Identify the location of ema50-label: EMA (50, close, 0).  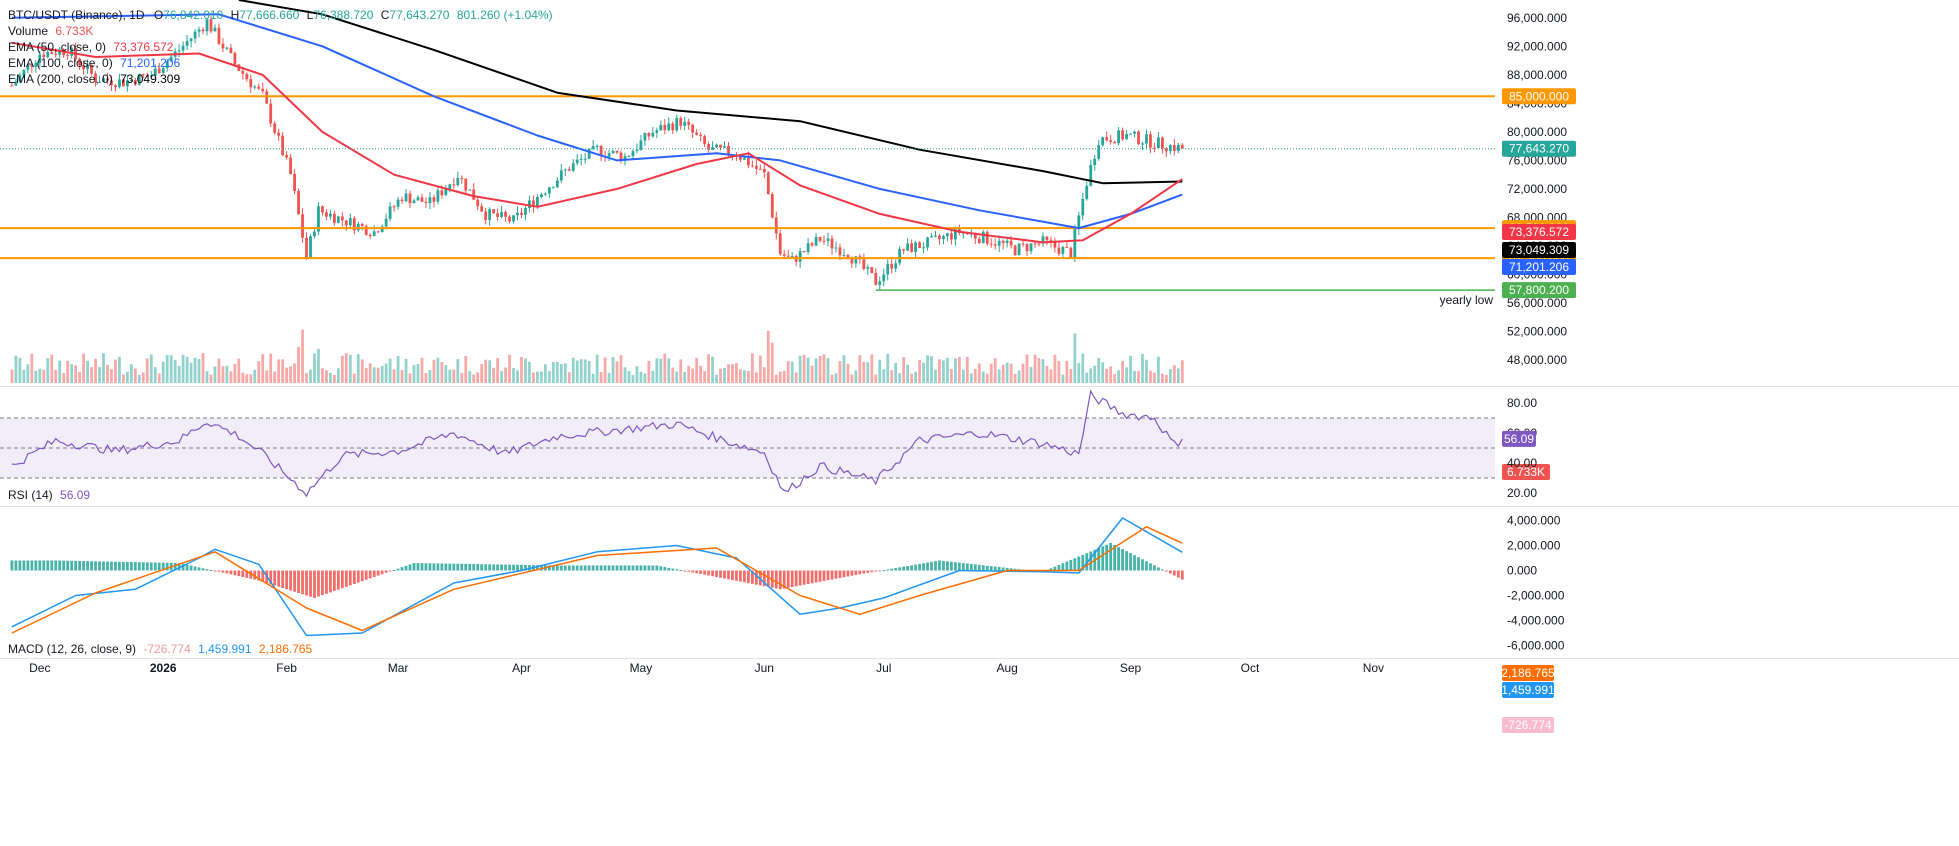
(57, 47).